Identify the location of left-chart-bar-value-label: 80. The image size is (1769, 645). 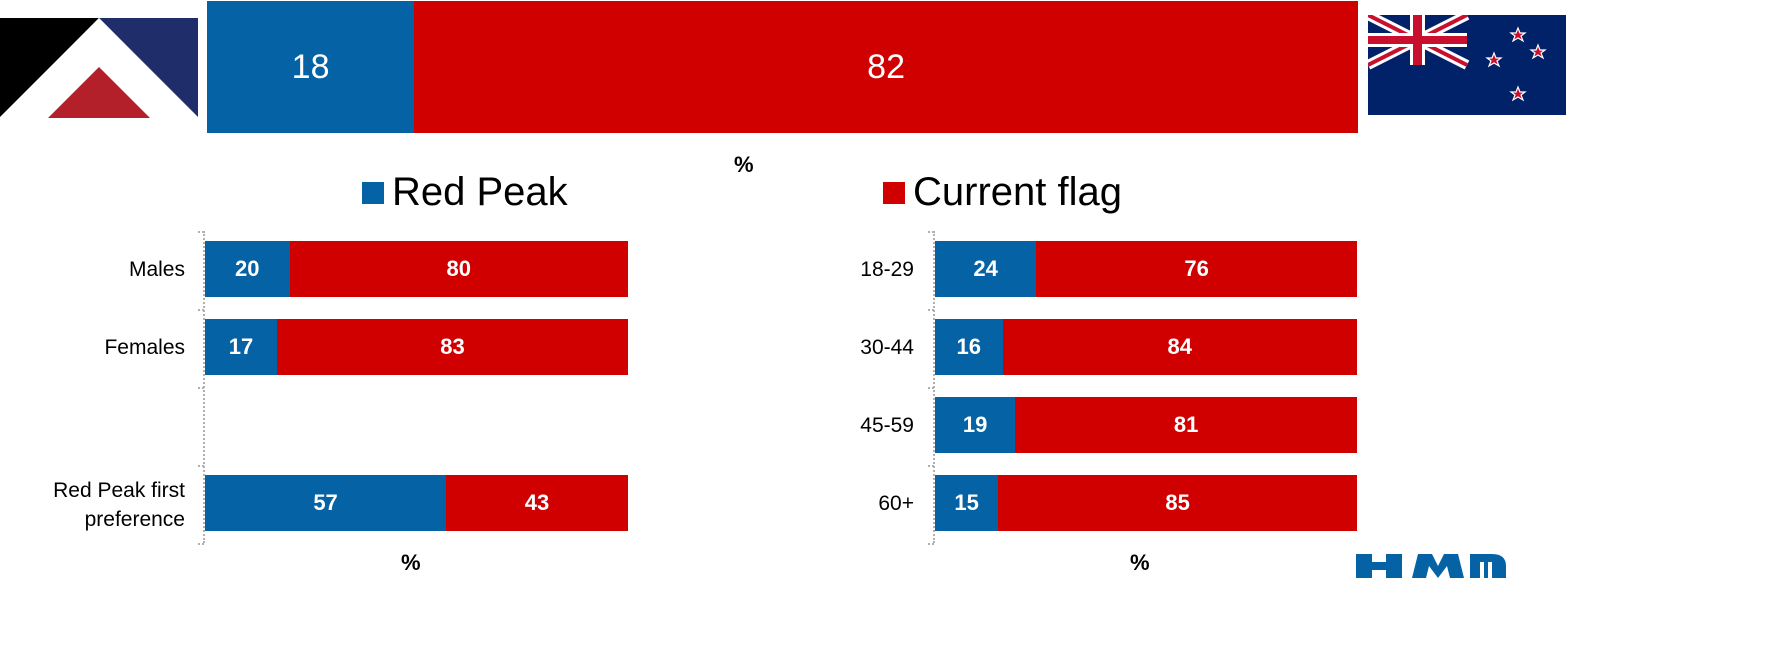
(459, 268).